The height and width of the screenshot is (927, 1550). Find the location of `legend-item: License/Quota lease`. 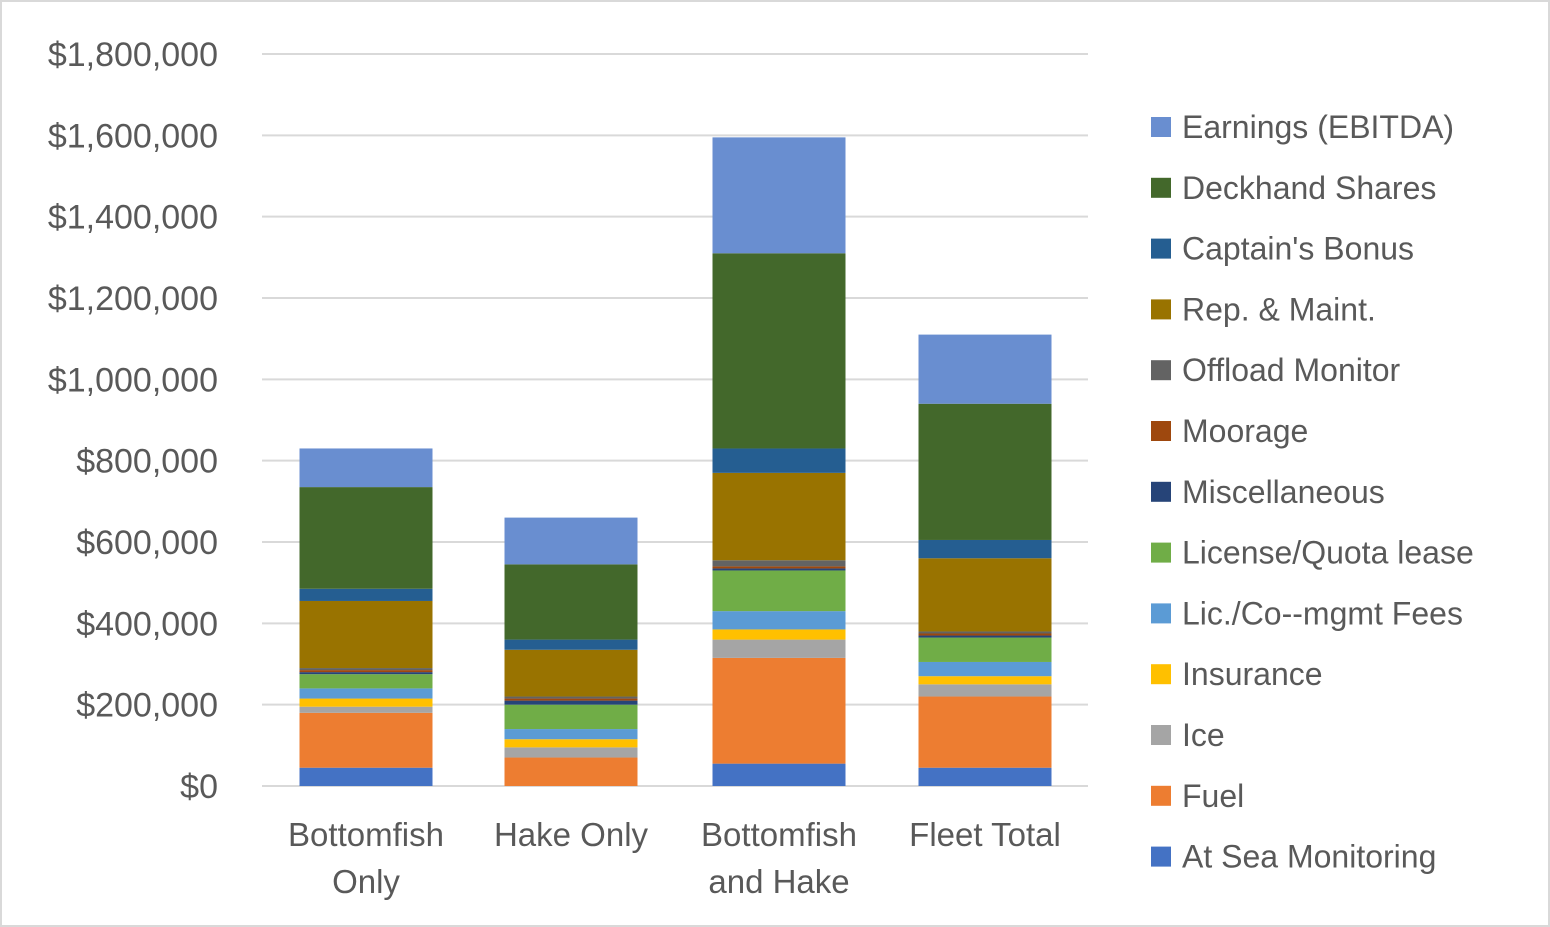

legend-item: License/Quota lease is located at coordinates (1312, 553).